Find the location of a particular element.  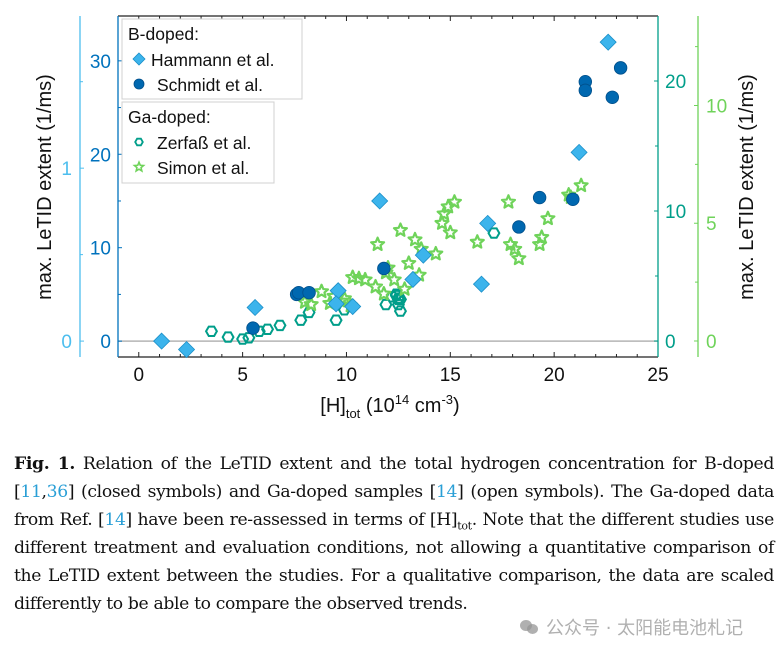

schmidt-tick-label: 1 is located at coordinates (66, 169).